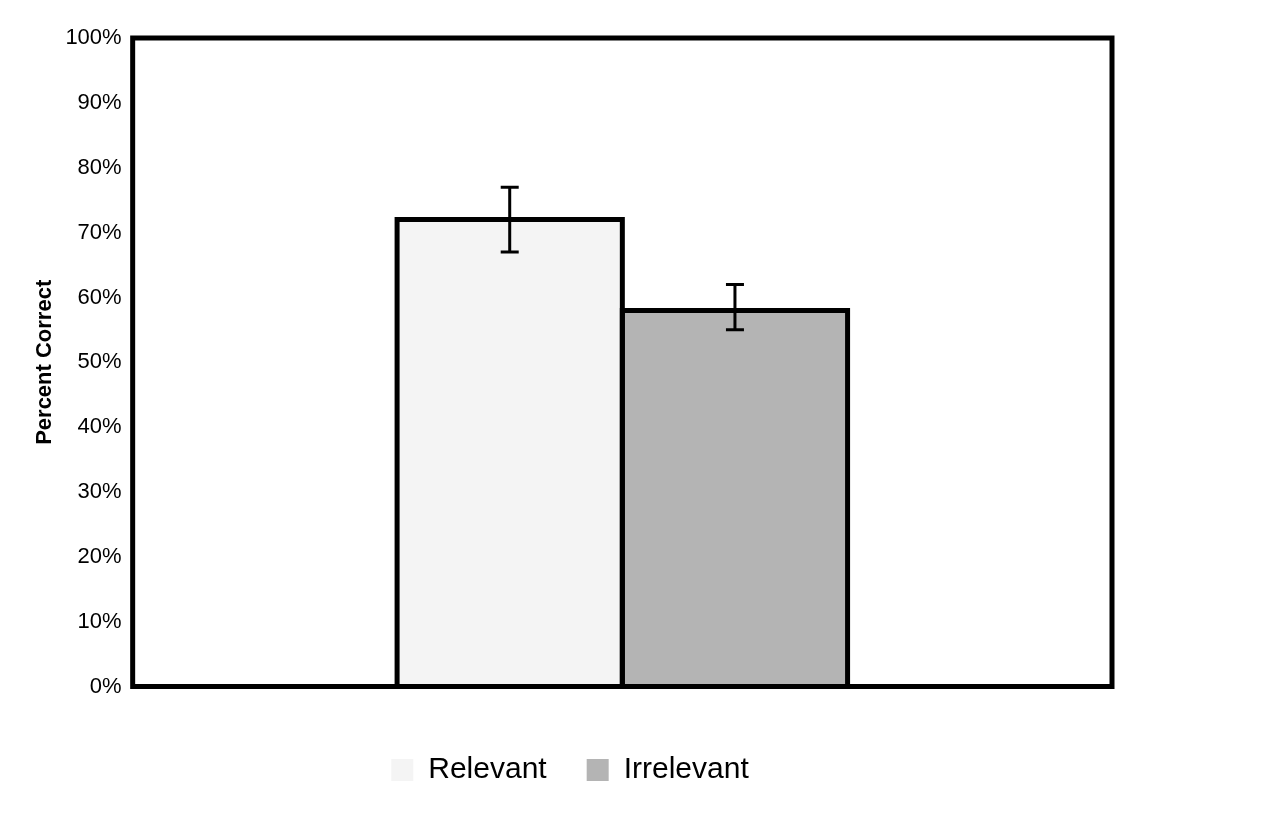 Image resolution: width=1280 pixels, height=813 pixels. I want to click on y-axis-title: Percent Correct, so click(44, 362).